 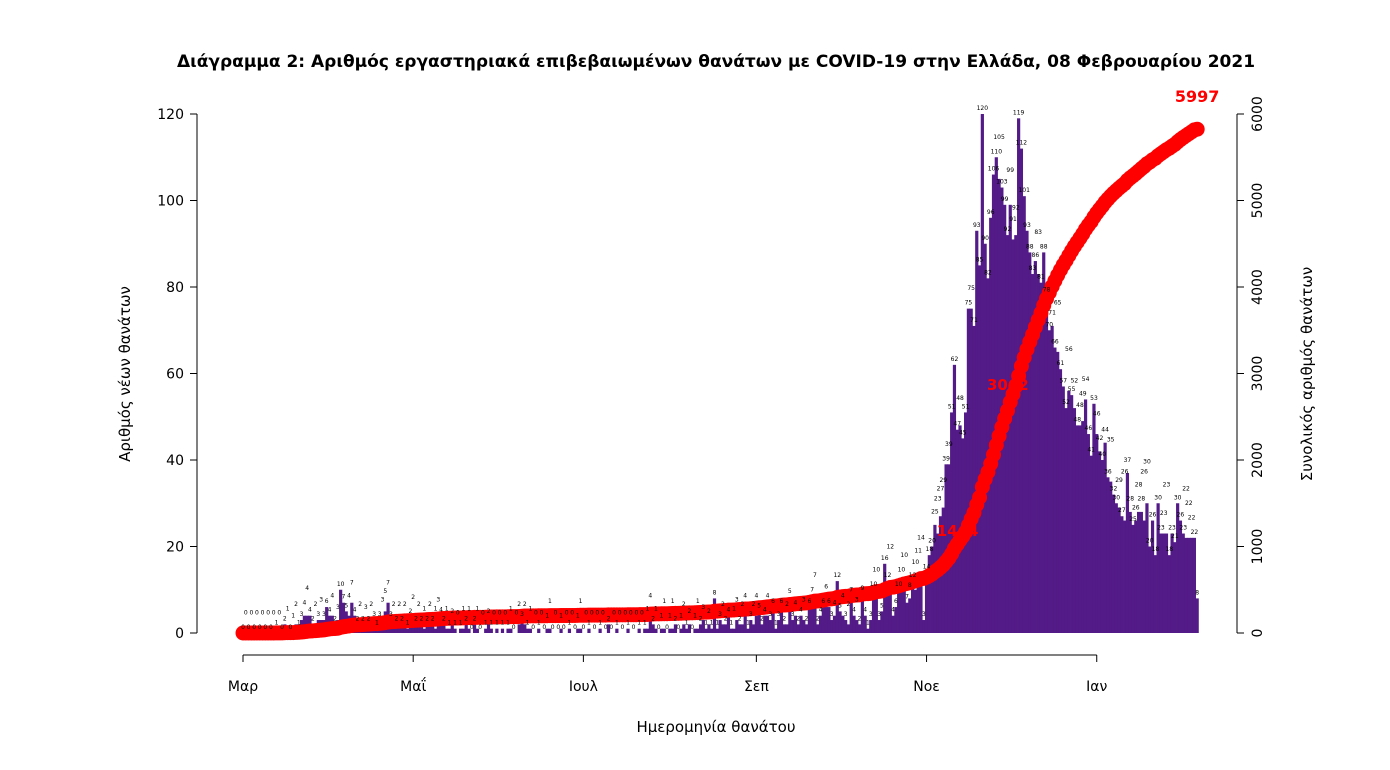 What do you see at coordinates (1091, 450) in the screenshot?
I see `bar-value-label: 41` at bounding box center [1091, 450].